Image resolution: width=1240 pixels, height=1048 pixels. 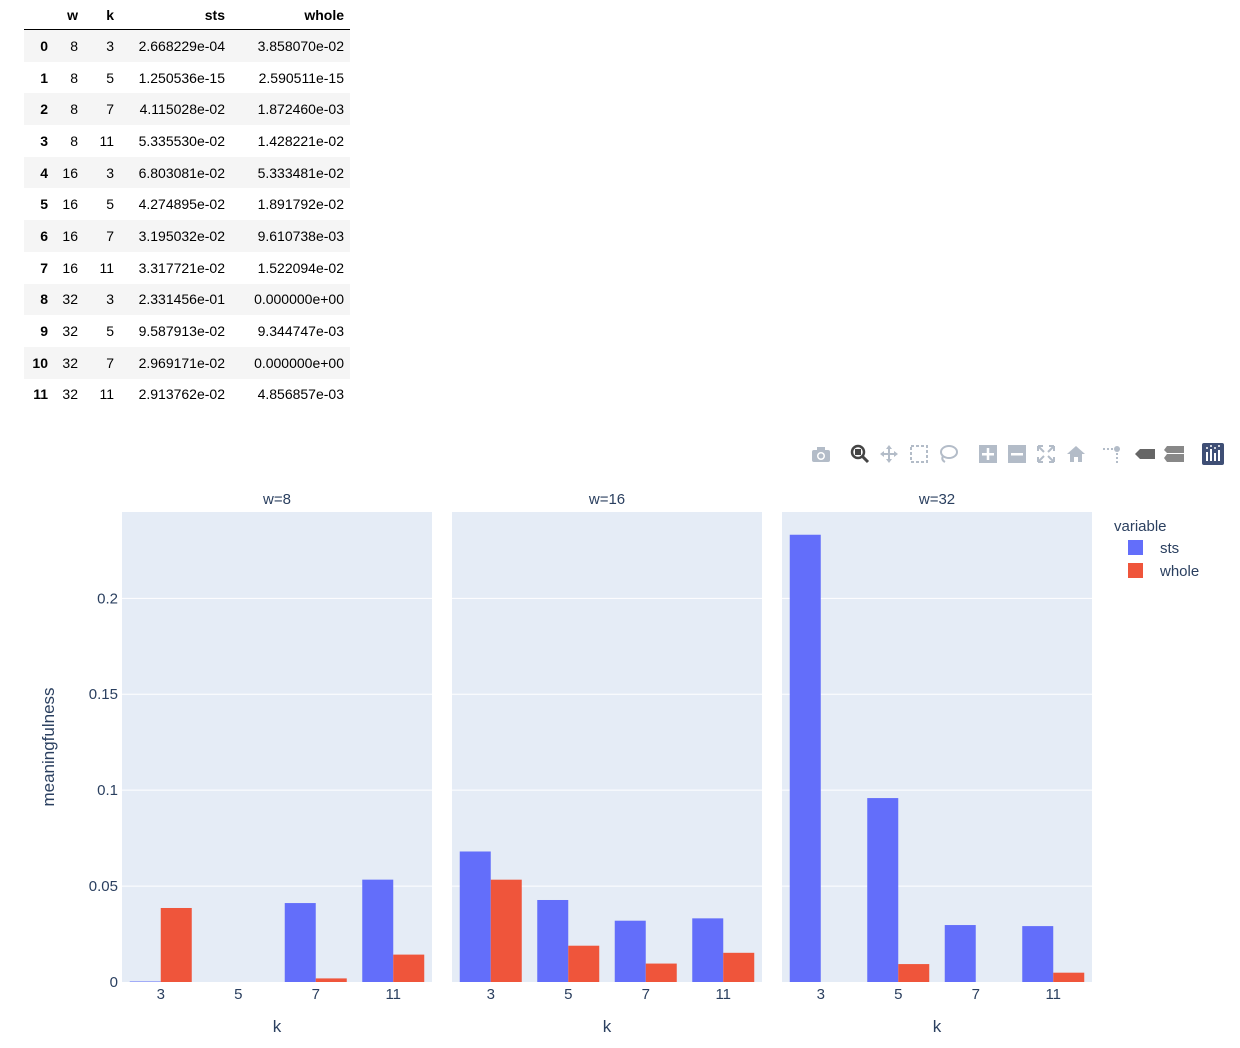 What do you see at coordinates (300, 235) in the screenshot?
I see `whole-cell: 9.610738e-03` at bounding box center [300, 235].